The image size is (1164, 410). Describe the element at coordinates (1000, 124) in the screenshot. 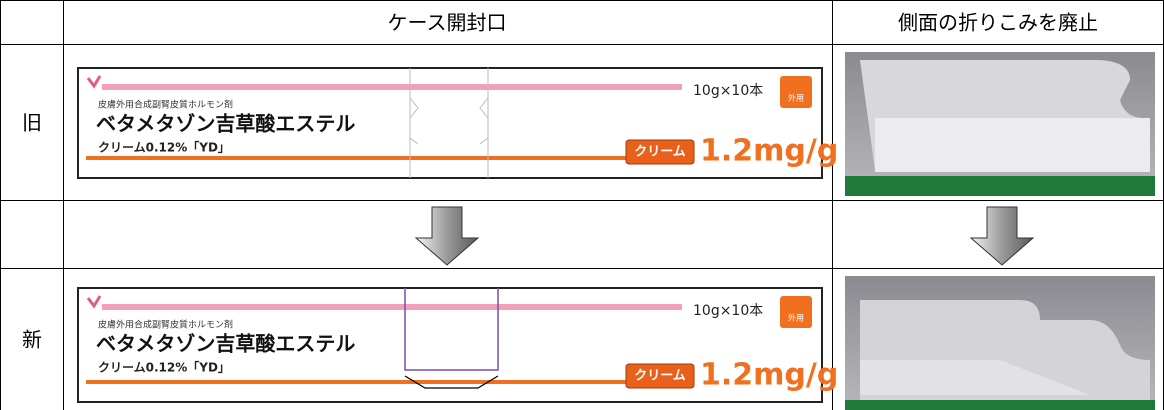

I see `box-photo-old` at that location.